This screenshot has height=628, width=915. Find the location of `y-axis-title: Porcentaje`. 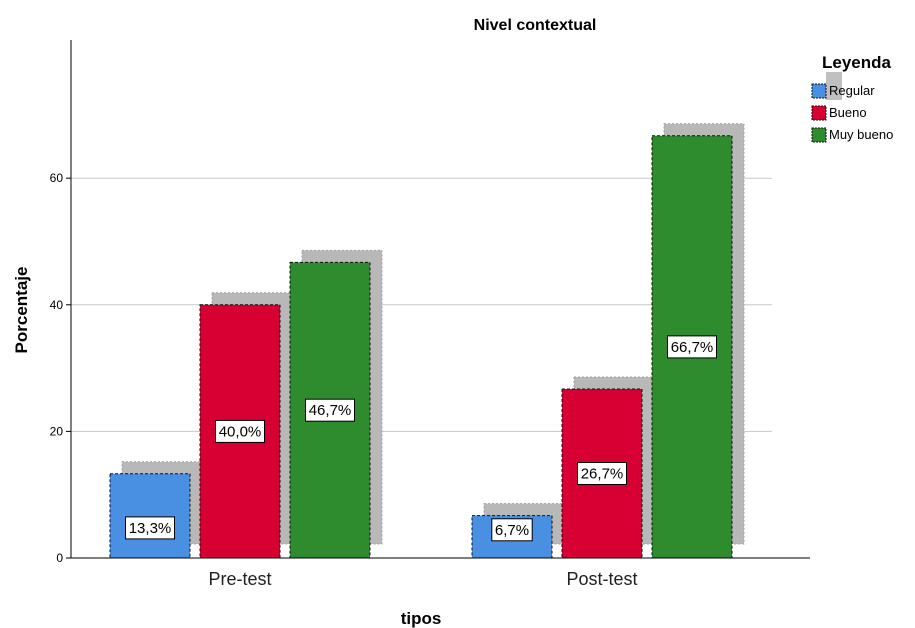

y-axis-title: Porcentaje is located at coordinates (21, 310).